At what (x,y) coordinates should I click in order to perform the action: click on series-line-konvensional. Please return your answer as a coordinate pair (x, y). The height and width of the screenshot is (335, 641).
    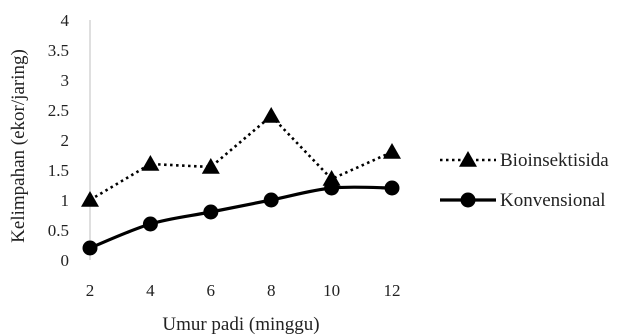
    Looking at the image, I should click on (241, 217).